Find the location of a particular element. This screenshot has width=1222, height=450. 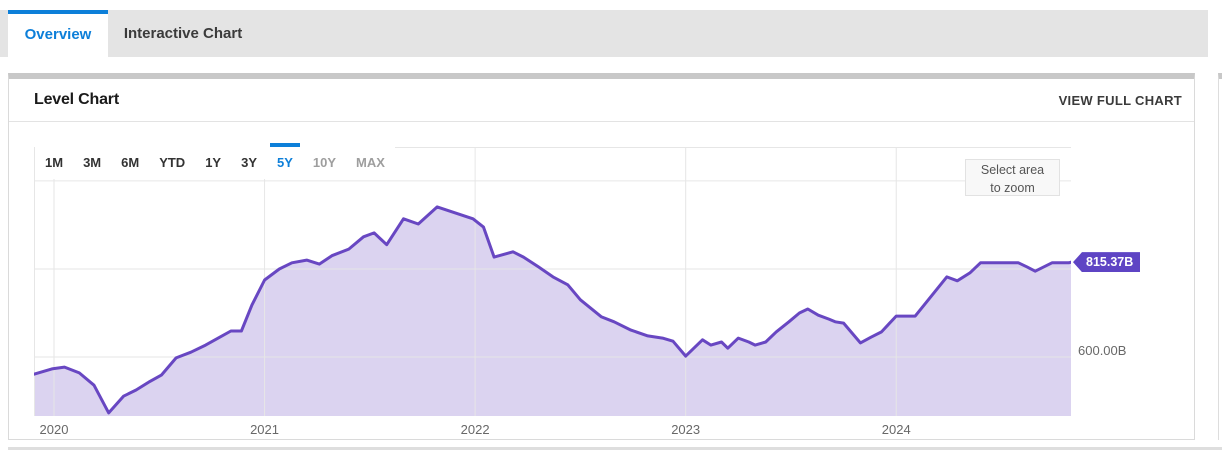

range-button-max: MAX is located at coordinates (370, 163).